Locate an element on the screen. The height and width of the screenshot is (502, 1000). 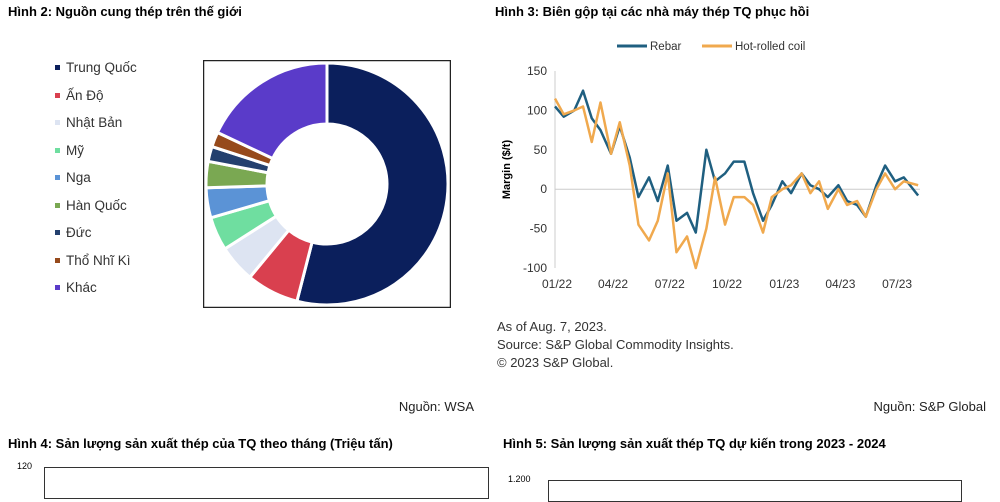
legend-label: Hot-rolled coil is located at coordinates (770, 47).